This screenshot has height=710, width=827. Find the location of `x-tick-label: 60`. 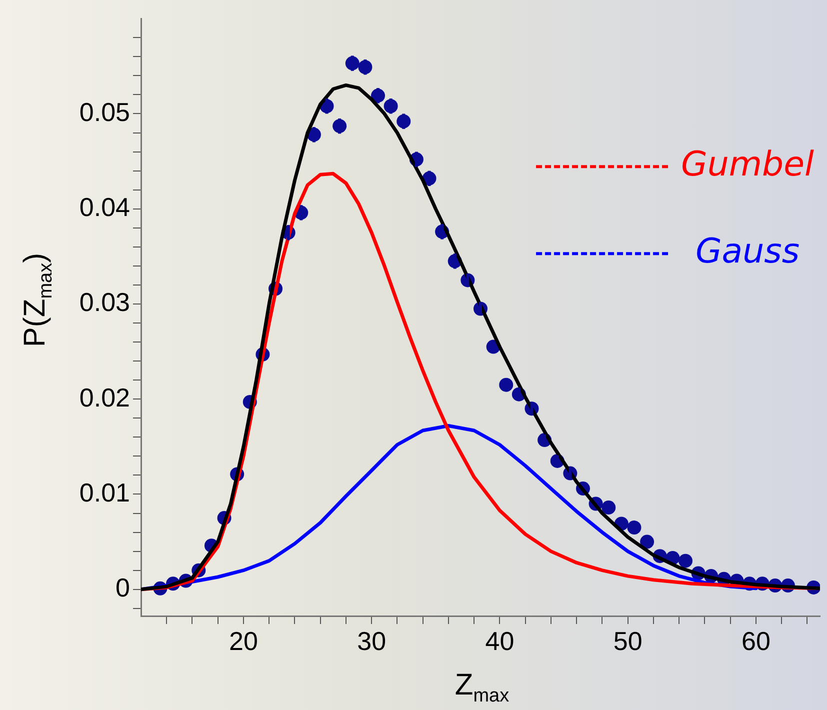

x-tick-label: 60 is located at coordinates (755, 641).